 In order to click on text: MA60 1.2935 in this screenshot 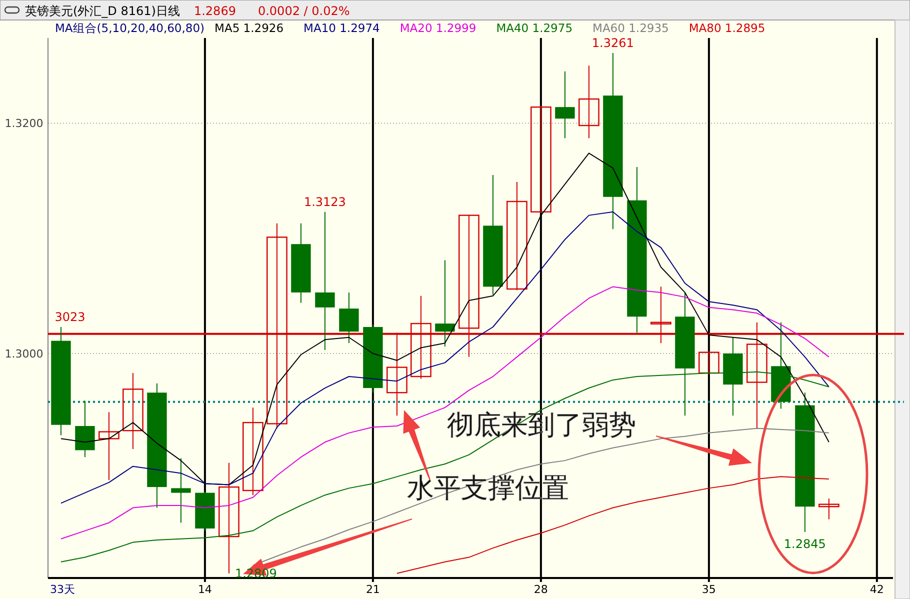, I will do `click(630, 28)`.